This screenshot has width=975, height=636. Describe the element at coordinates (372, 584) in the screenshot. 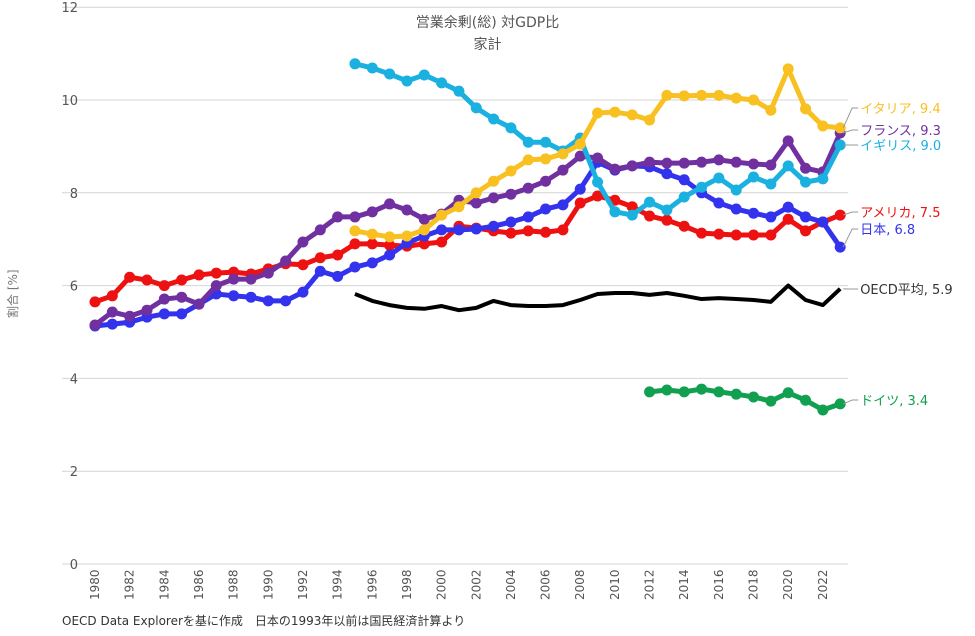

I see `x-tick-label: 1996` at that location.